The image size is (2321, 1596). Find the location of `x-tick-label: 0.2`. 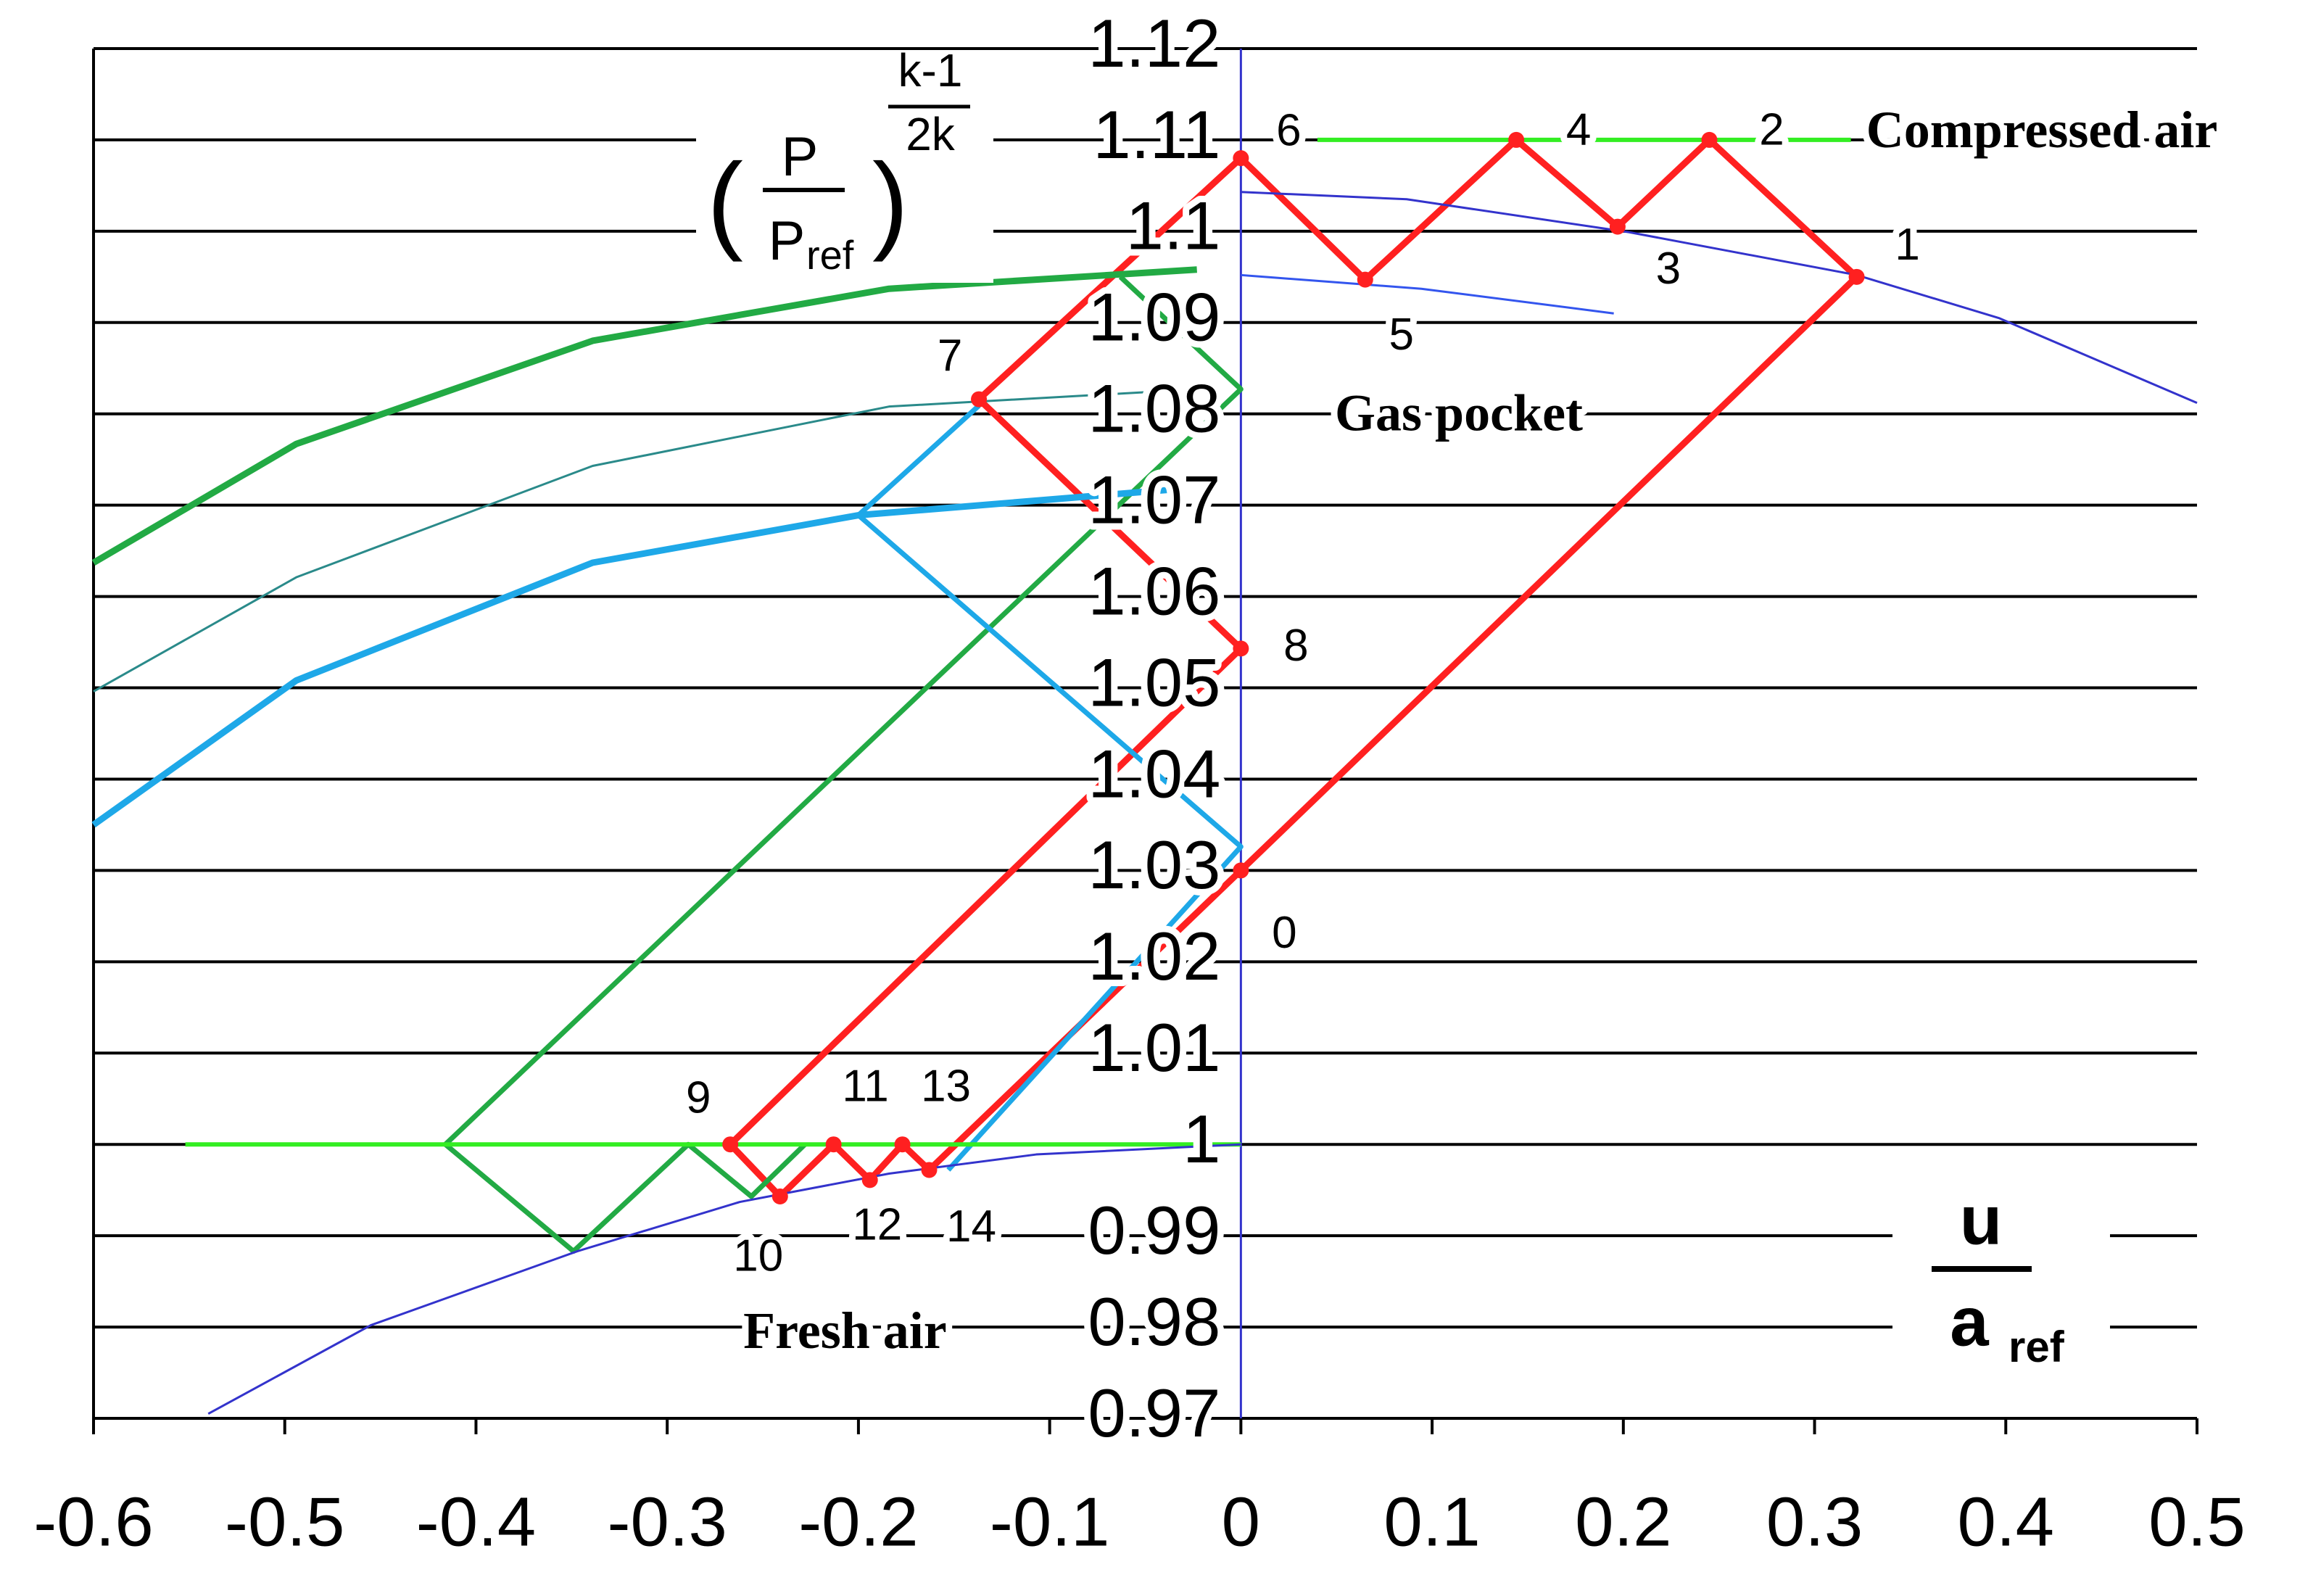

x-tick-label: 0.2 is located at coordinates (1623, 1521).